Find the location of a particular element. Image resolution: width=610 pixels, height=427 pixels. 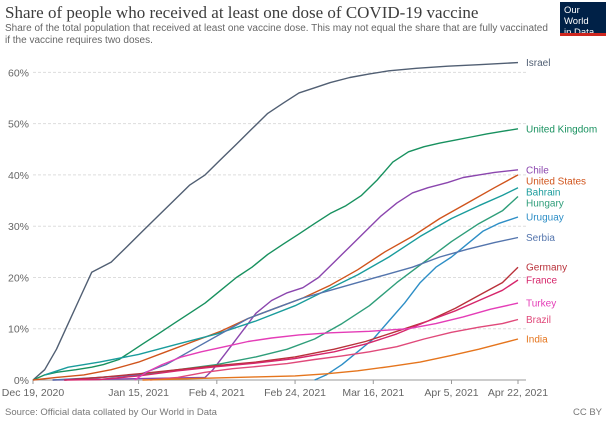

series-label-hungary: Hungary is located at coordinates (545, 203).